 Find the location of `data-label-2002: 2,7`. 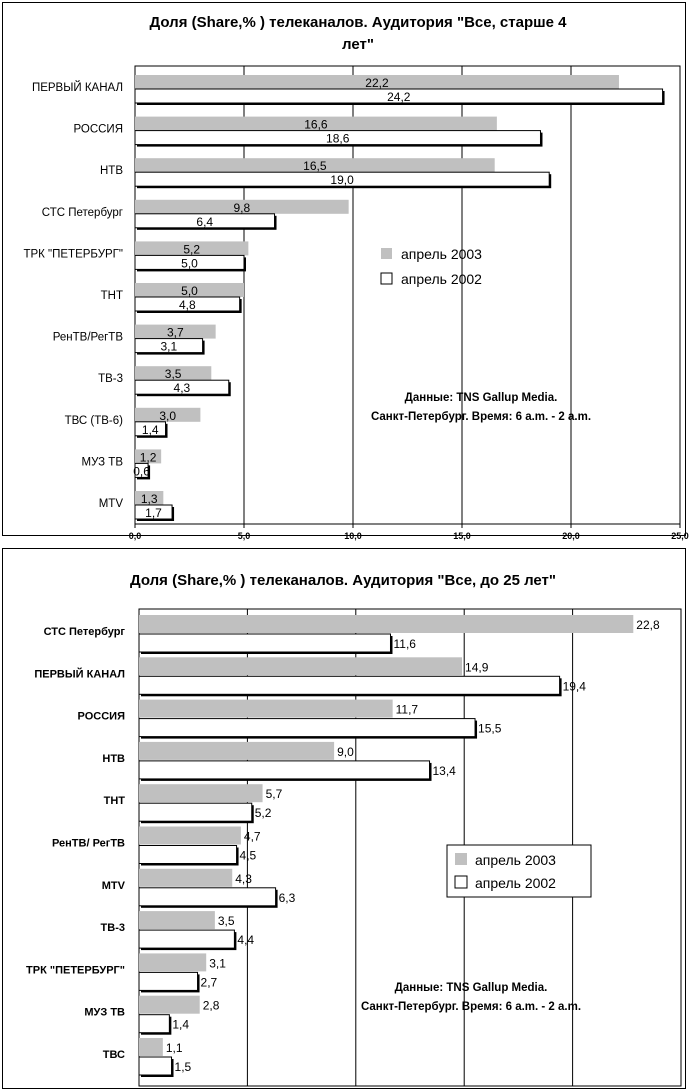

data-label-2002: 2,7 is located at coordinates (209, 982).